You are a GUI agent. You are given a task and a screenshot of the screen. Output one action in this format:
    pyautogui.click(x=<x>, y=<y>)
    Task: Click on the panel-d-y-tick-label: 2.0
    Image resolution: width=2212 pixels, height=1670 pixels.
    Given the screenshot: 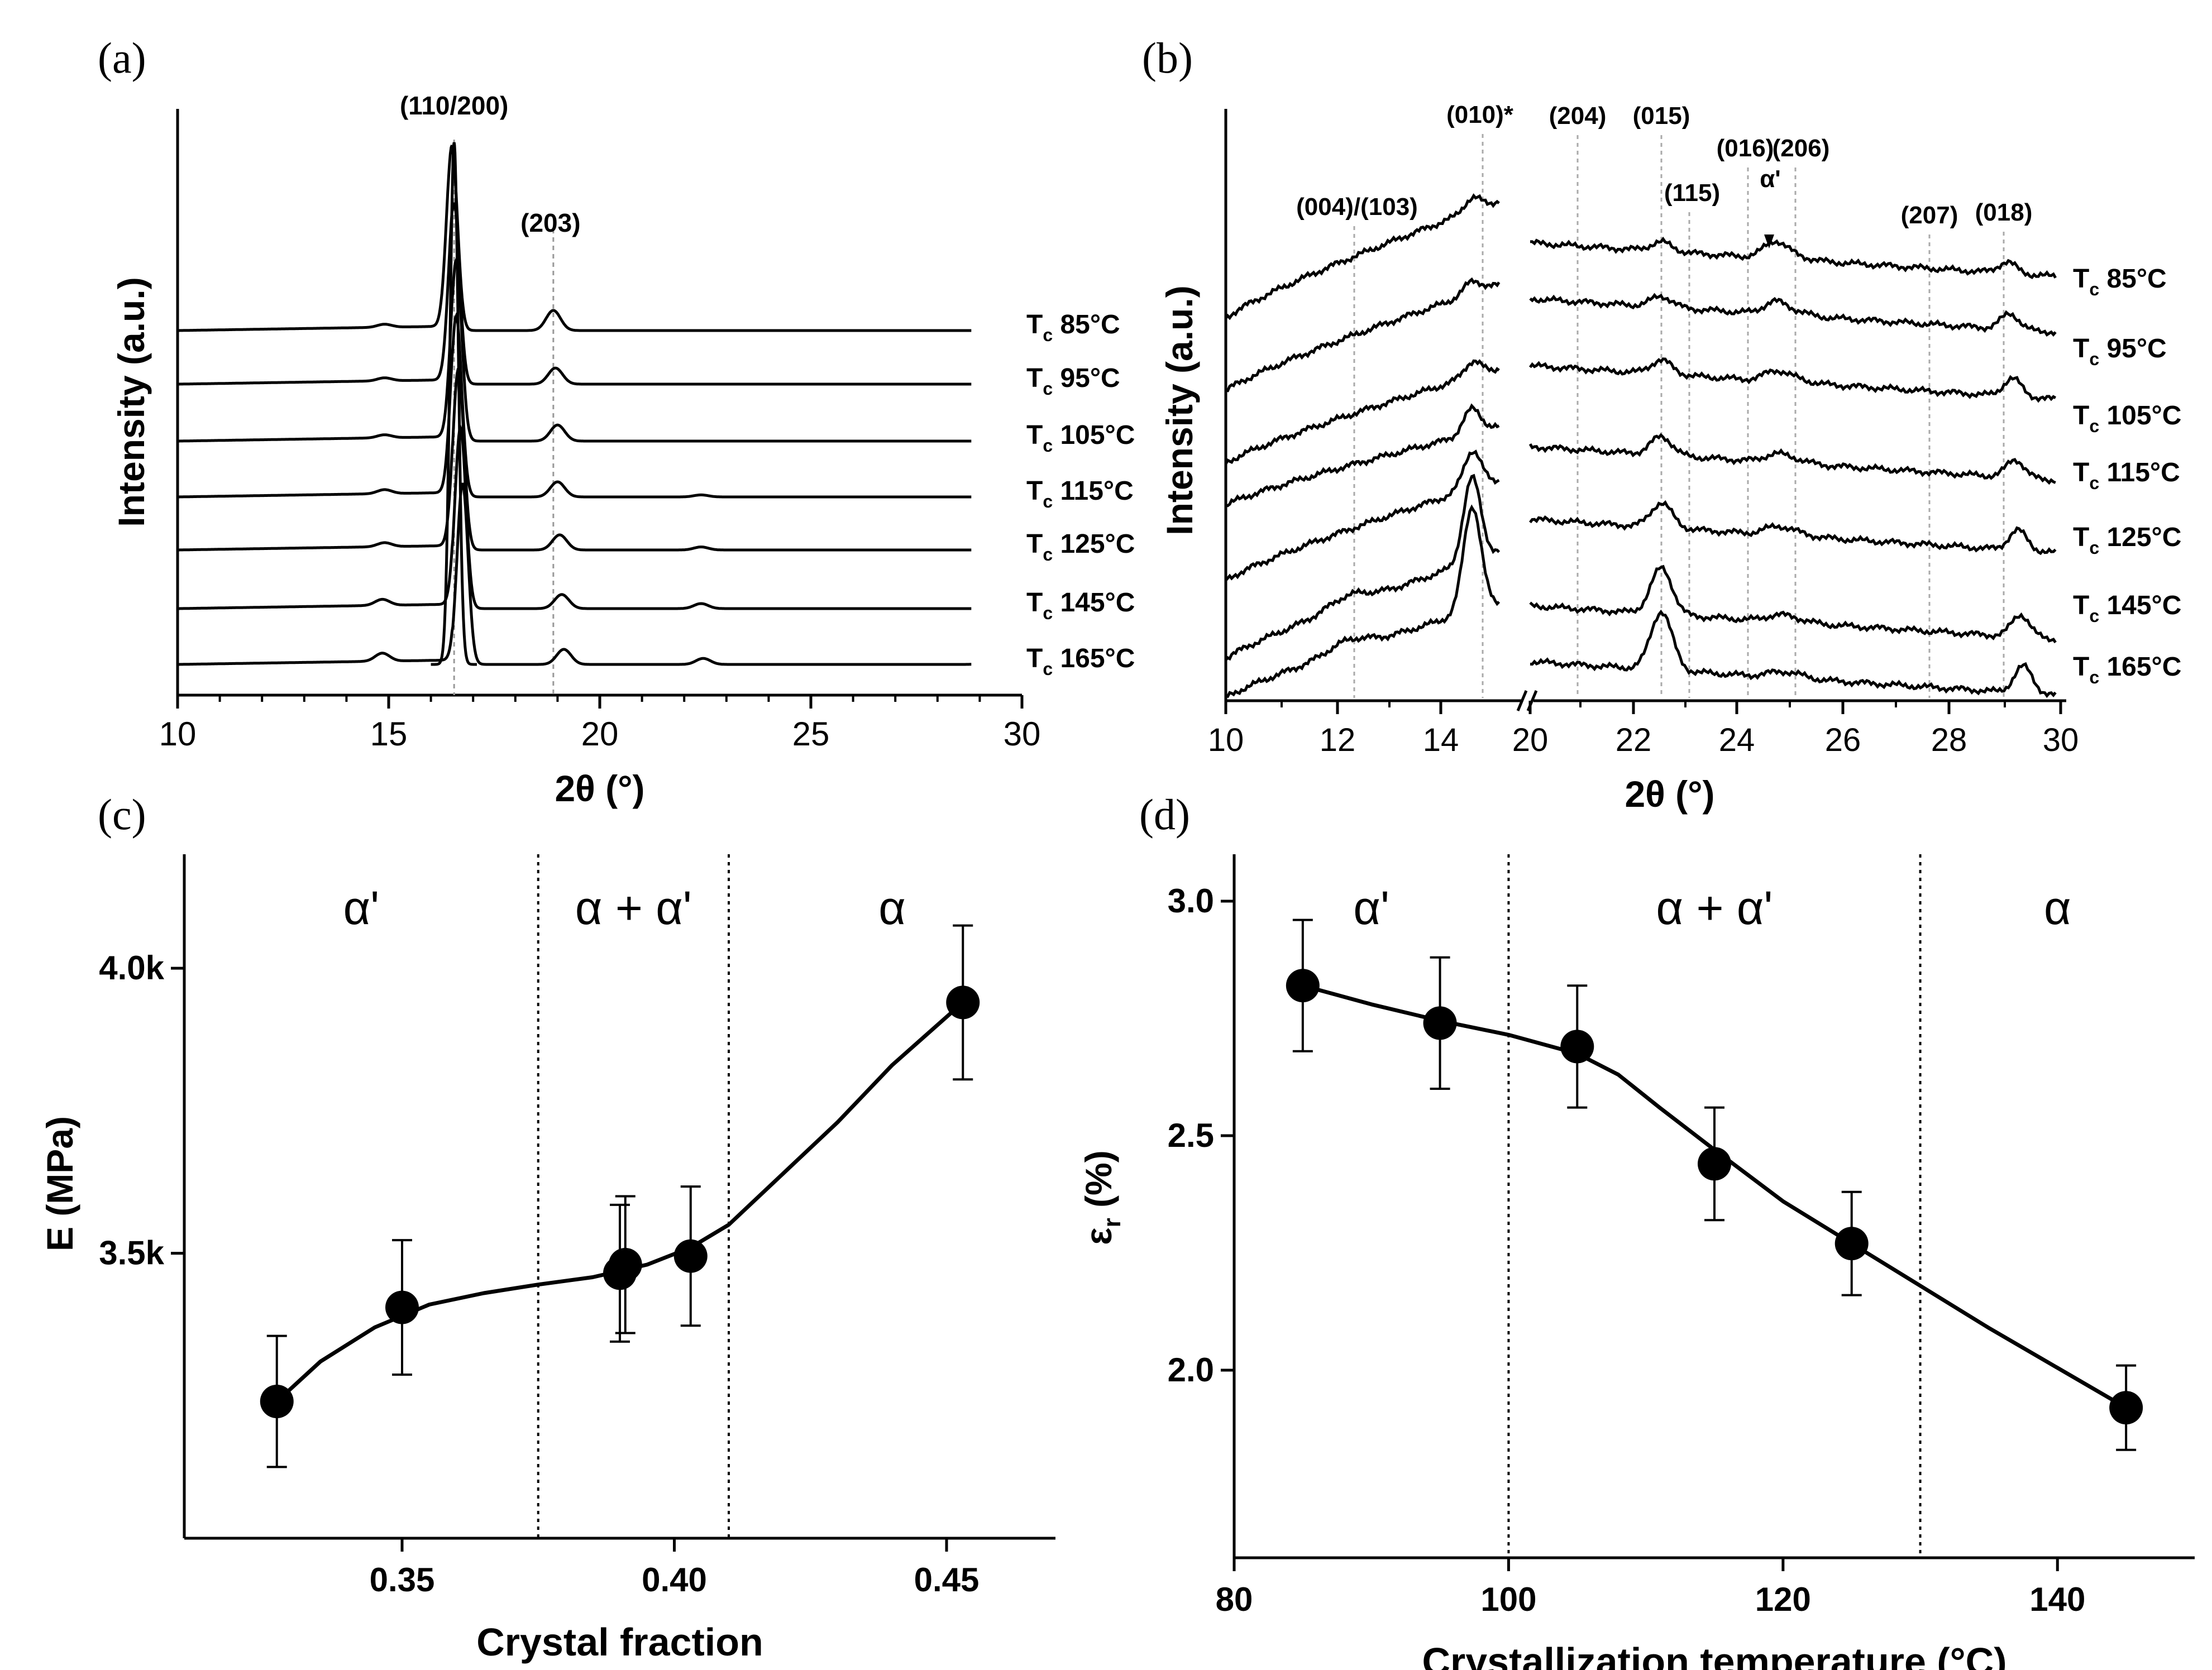 What is the action you would take?
    pyautogui.click(x=1191, y=1370)
    